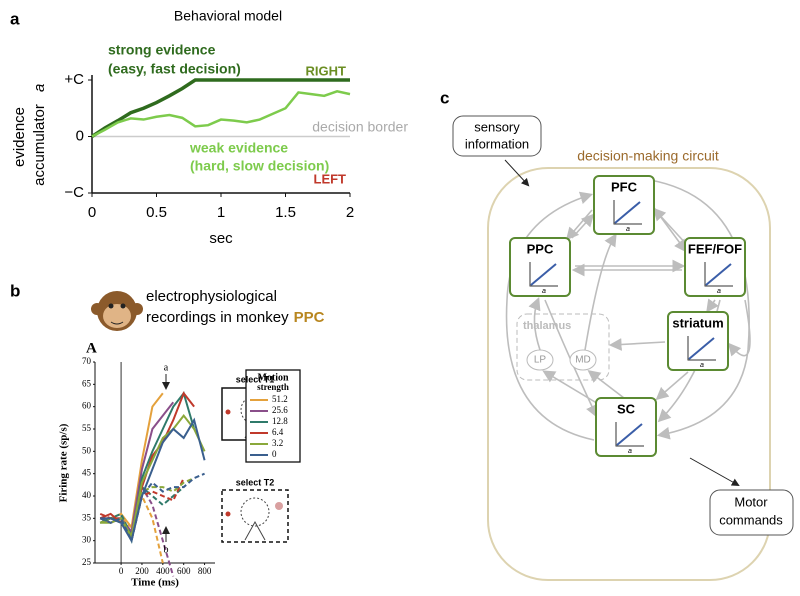 The height and width of the screenshot is (596, 800). I want to click on thalamus-box, so click(563, 347).